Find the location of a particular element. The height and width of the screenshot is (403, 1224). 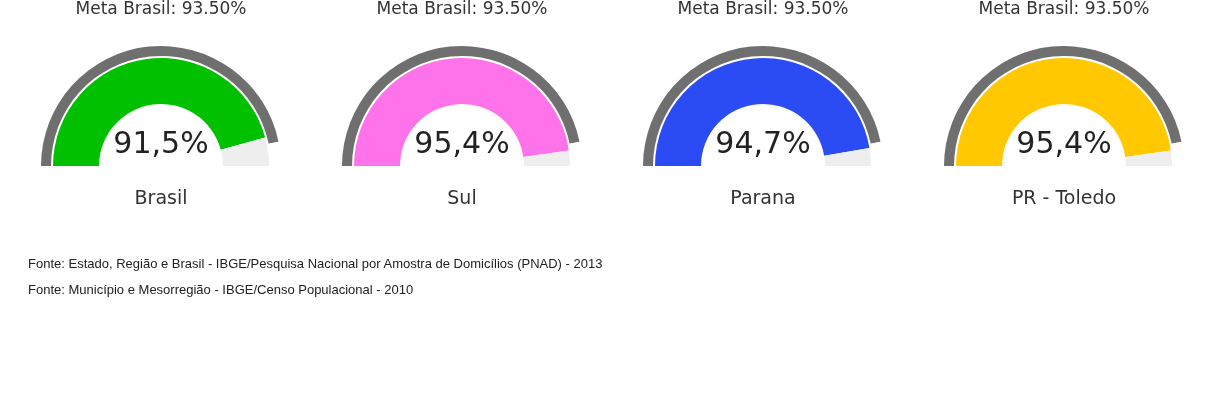

source-note: Fonte: Município e Mesorregião - IBGE/Censo Populacional - 2010 is located at coordinates (221, 290).